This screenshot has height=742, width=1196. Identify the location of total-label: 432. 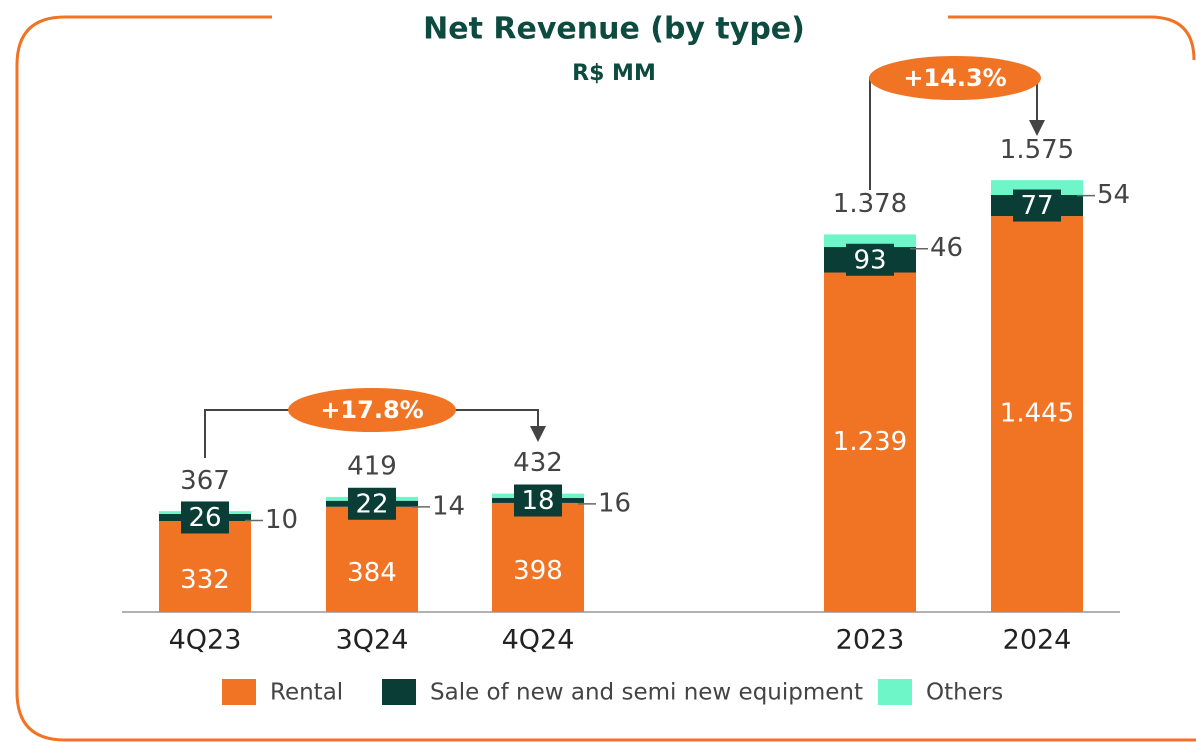
(538, 463).